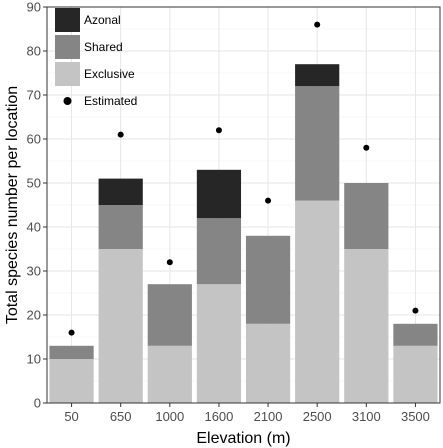 The height and width of the screenshot is (448, 443). What do you see at coordinates (37, 205) in the screenshot?
I see `y-axis: 0 10 20 30 40 50 60 70 80 90` at bounding box center [37, 205].